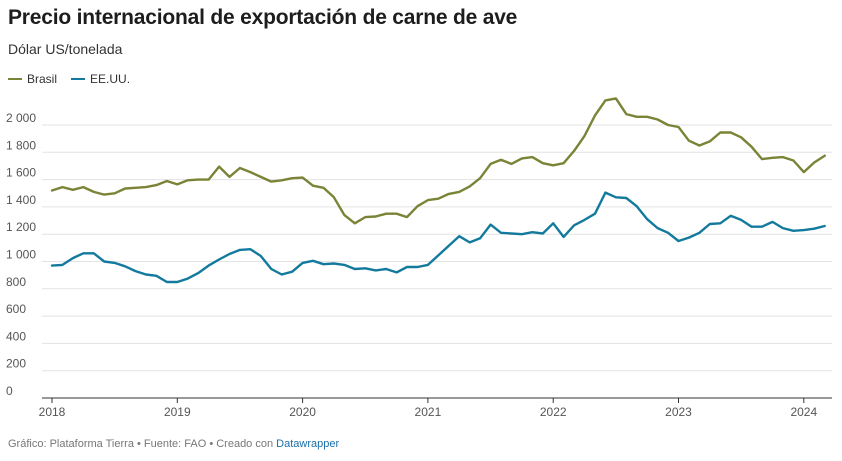 The height and width of the screenshot is (461, 842). Describe the element at coordinates (15, 79) in the screenshot. I see `legend-swatch-brasil` at that location.